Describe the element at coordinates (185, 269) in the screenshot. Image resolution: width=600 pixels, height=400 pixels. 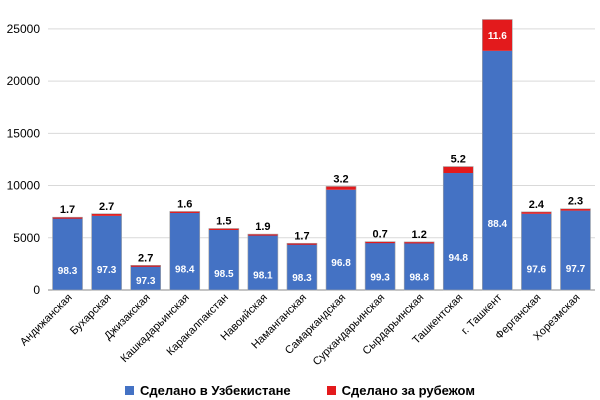
I see `data-label-domestic: 98.4` at that location.